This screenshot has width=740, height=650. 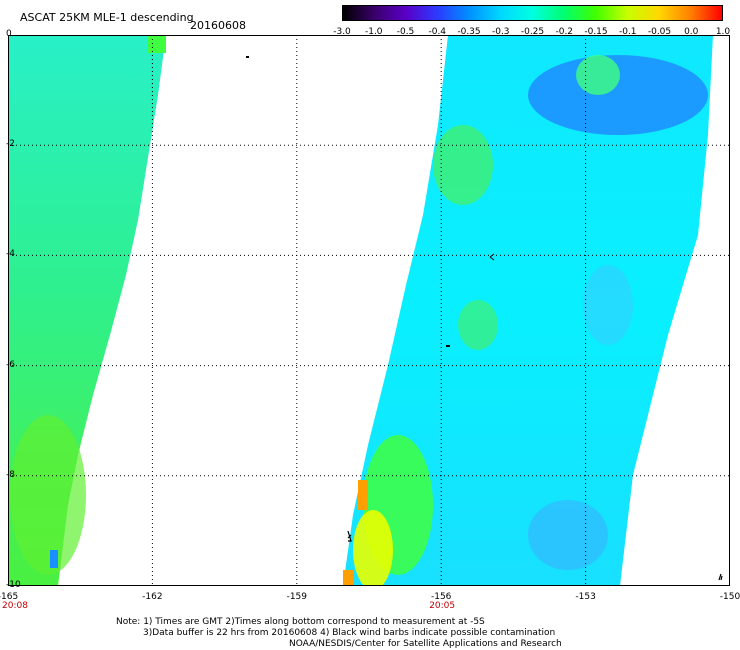 What do you see at coordinates (10, 254) in the screenshot?
I see `y-tick-label: -4` at bounding box center [10, 254].